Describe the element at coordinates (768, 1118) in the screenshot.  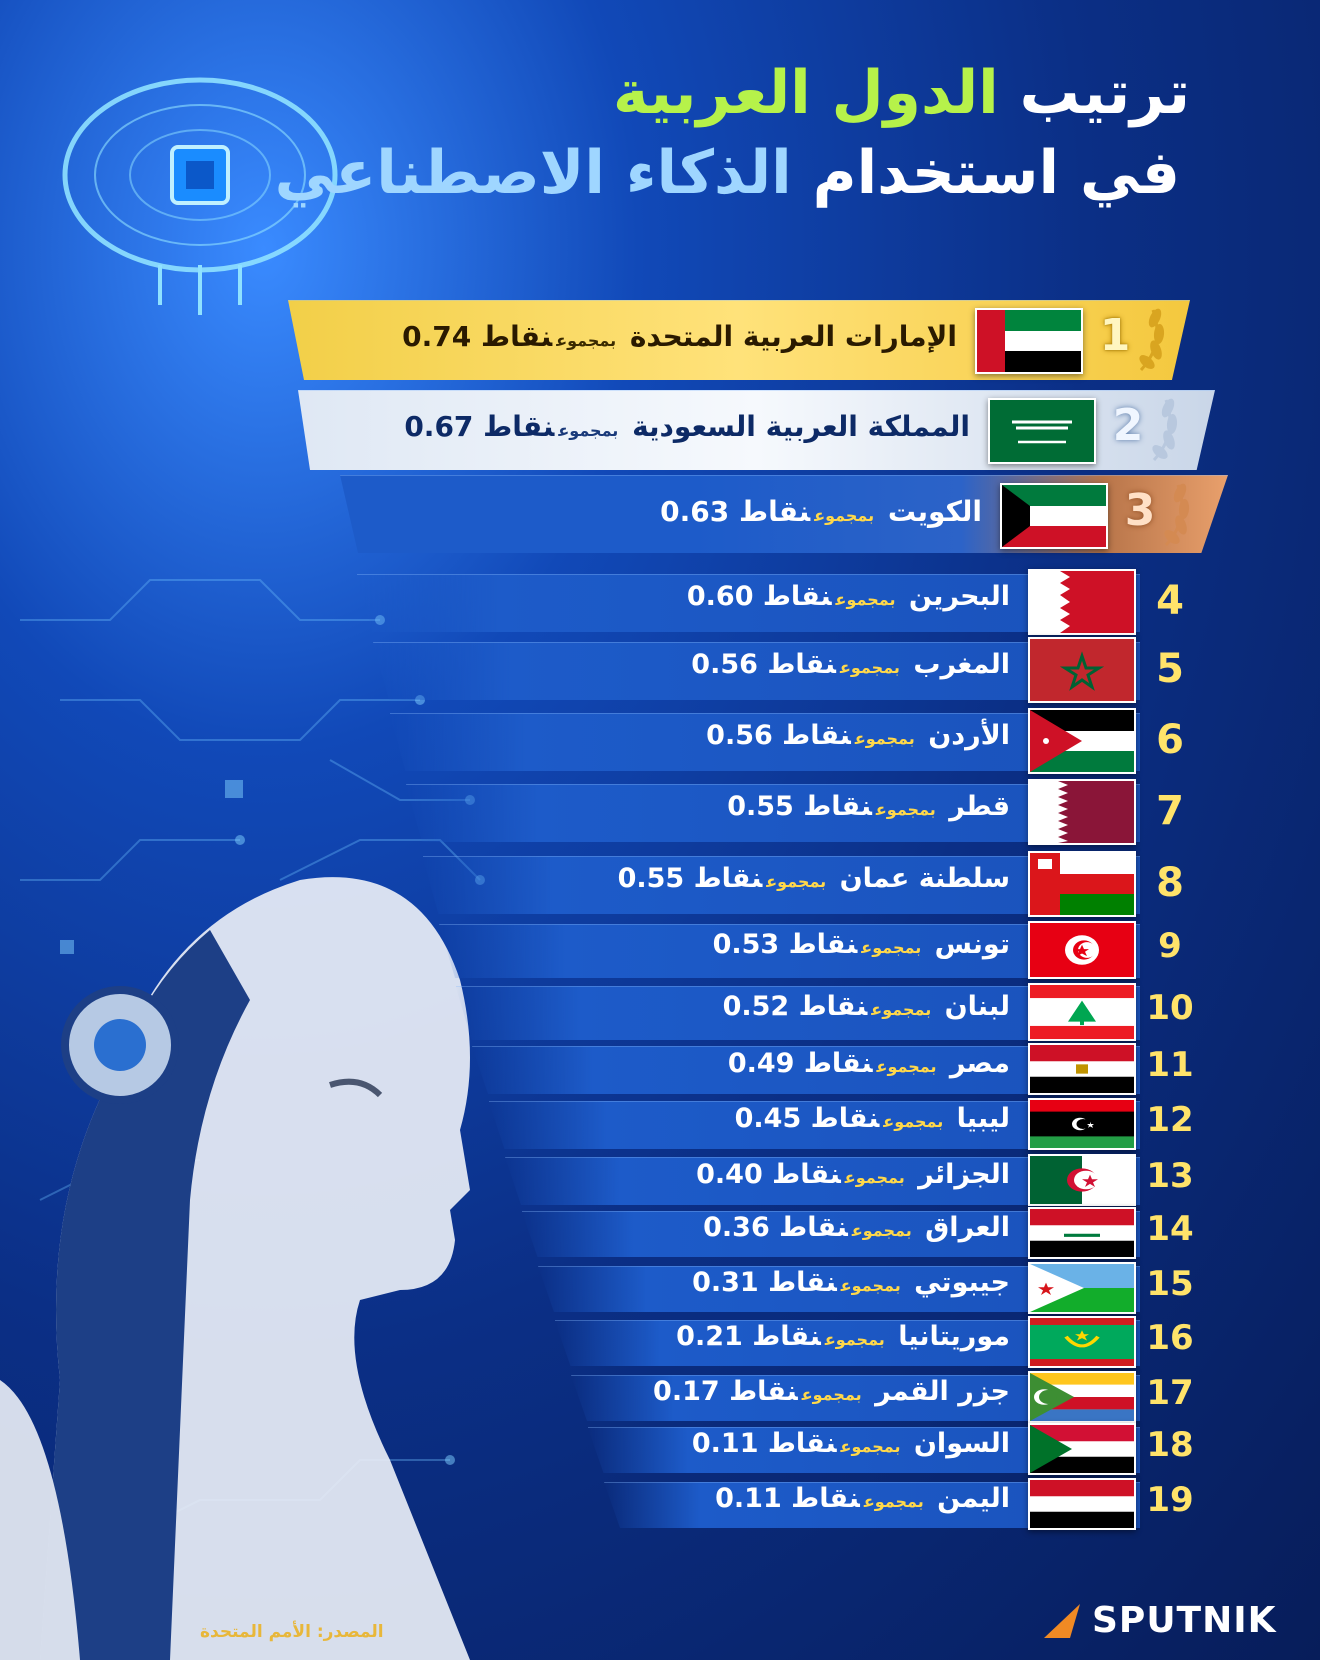
I see `score-value: 0.45` at that location.